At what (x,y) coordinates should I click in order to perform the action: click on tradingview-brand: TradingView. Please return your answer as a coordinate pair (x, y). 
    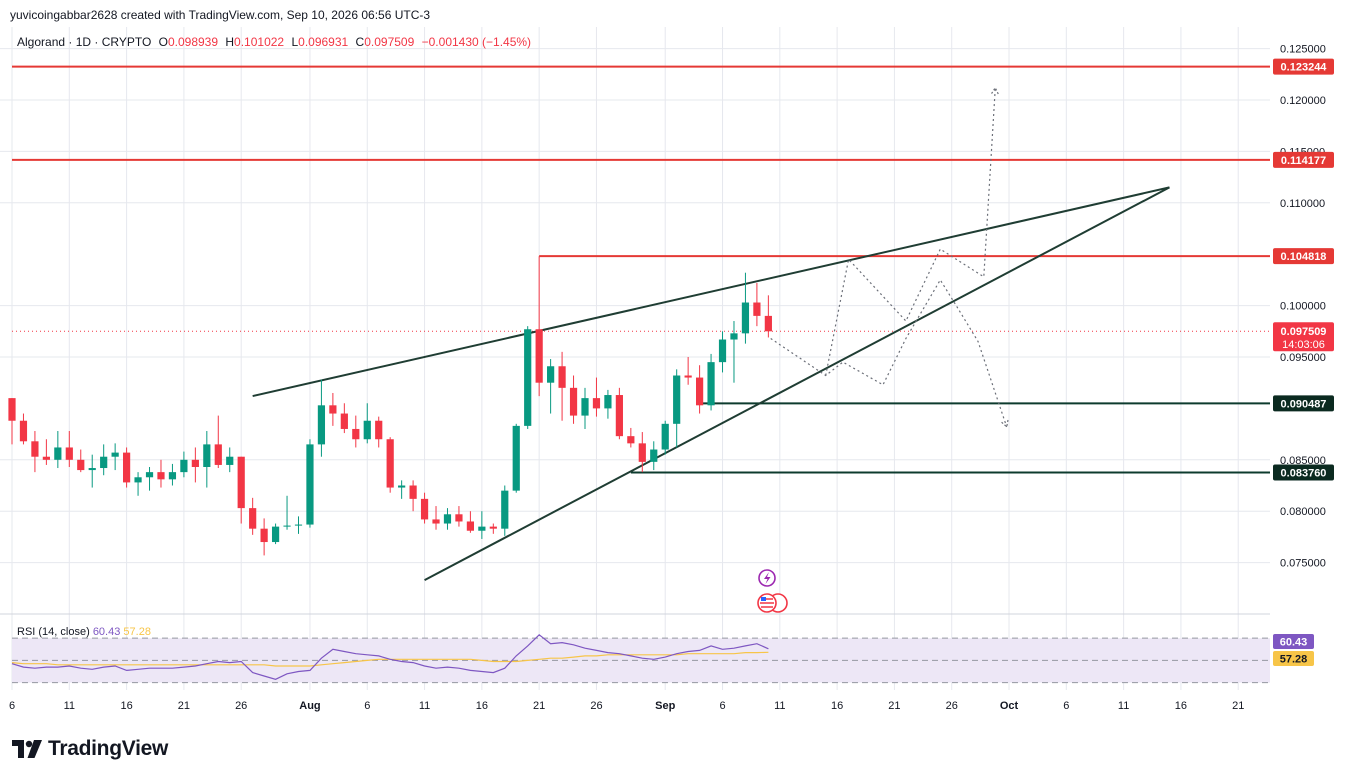
    Looking at the image, I should click on (108, 748).